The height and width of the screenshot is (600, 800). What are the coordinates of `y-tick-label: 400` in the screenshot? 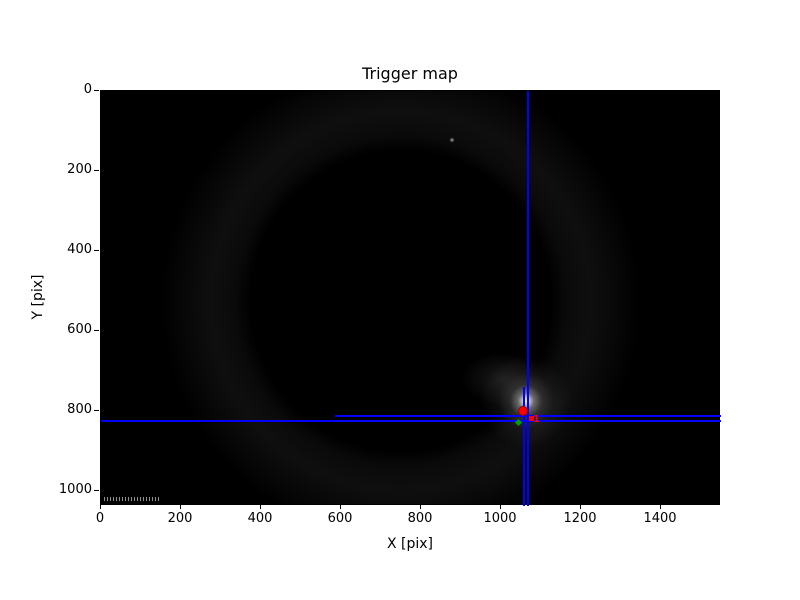 It's located at (79, 249).